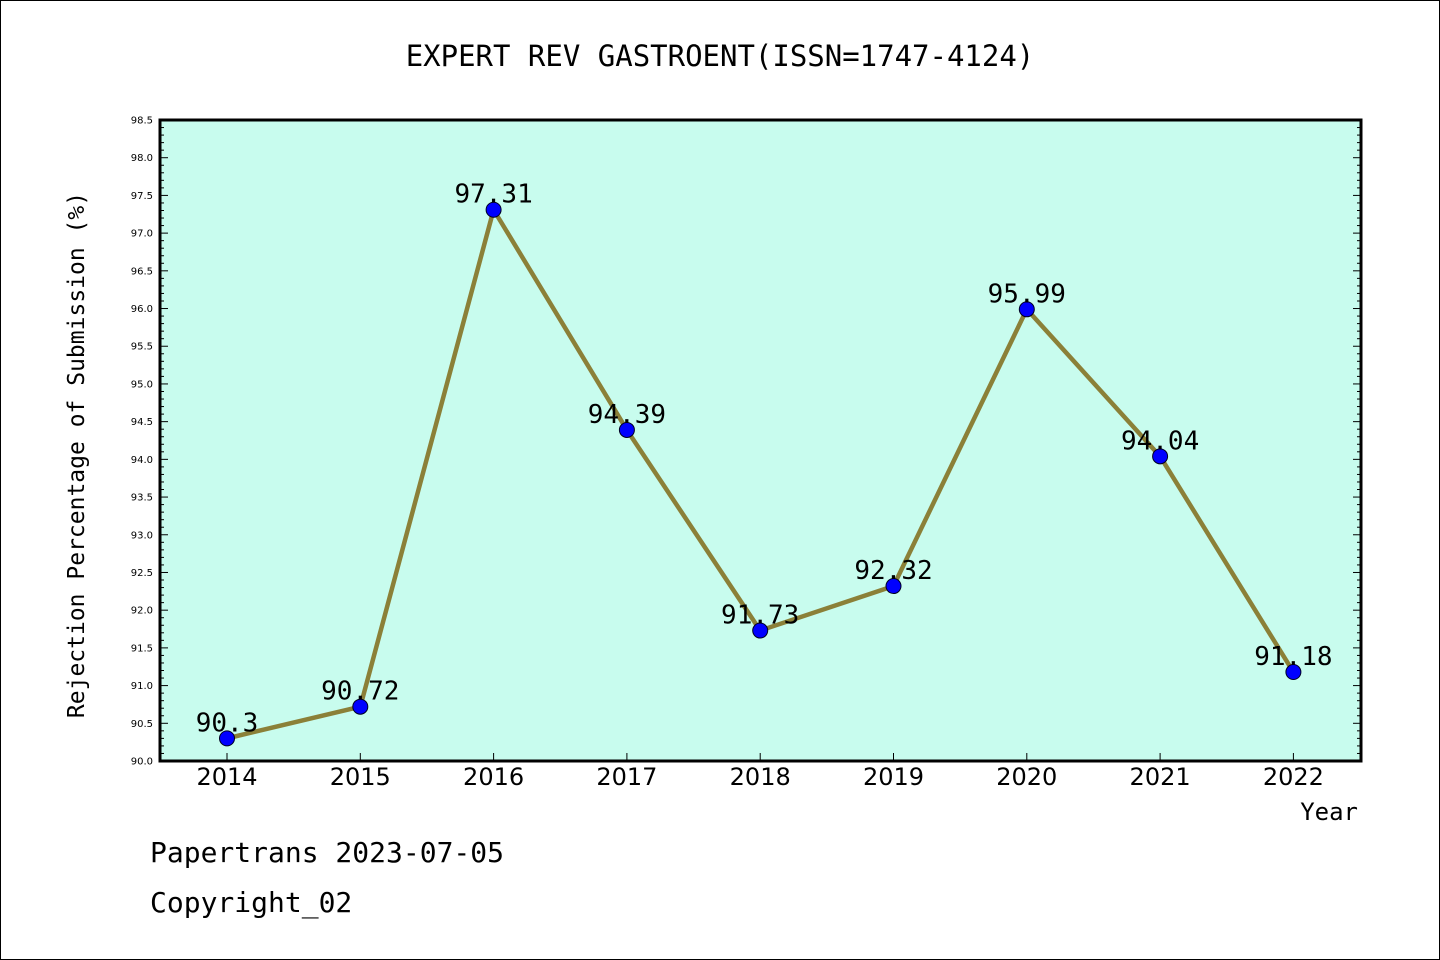 Image resolution: width=1440 pixels, height=960 pixels. I want to click on y-tick-label: 92.0, so click(142, 611).